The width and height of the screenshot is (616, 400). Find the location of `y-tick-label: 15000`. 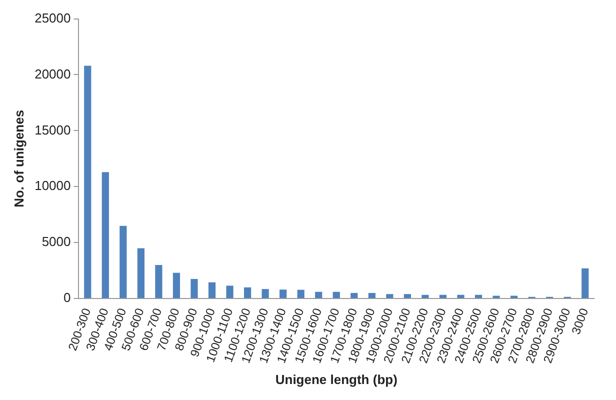

y-tick-label: 15000 is located at coordinates (52, 130).